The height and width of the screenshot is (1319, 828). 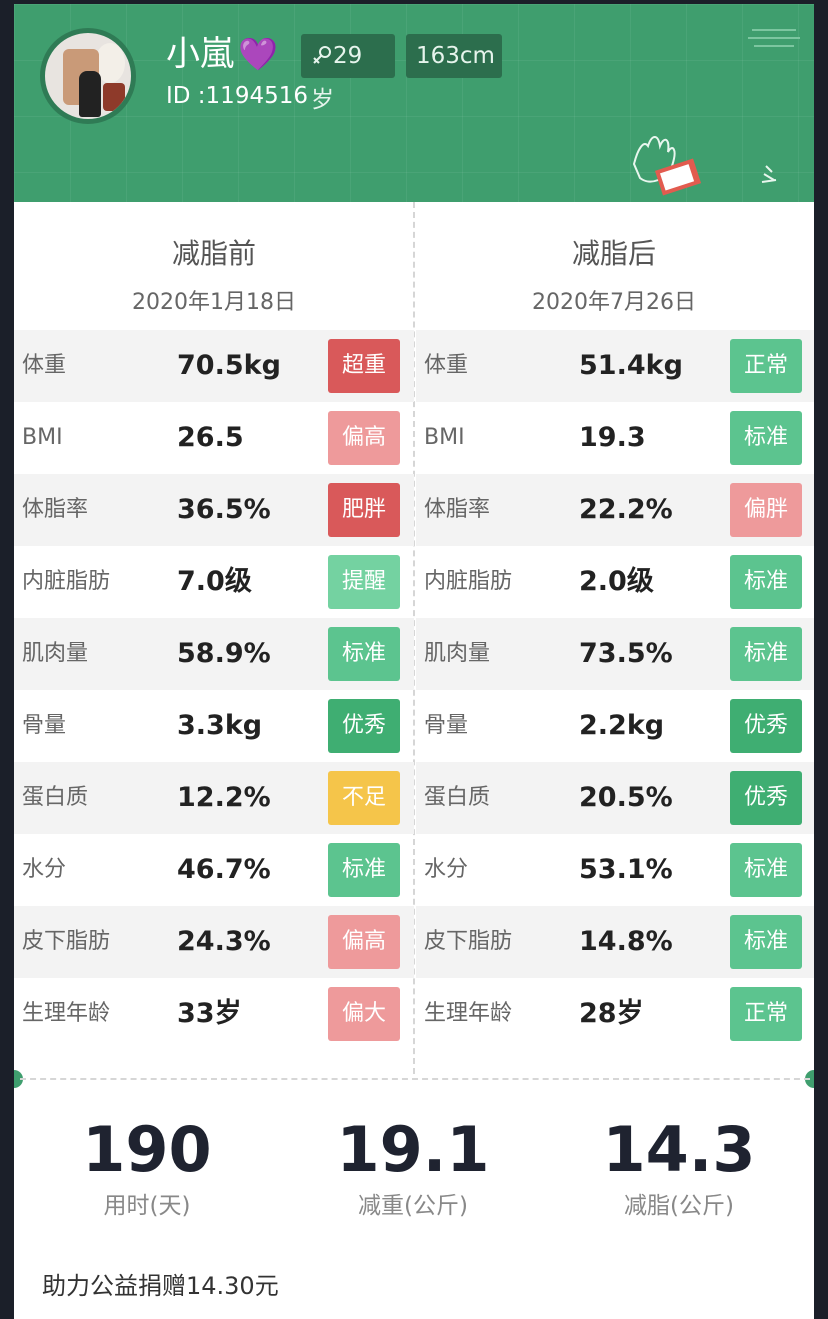 What do you see at coordinates (18, 1079) in the screenshot?
I see `left-notch` at bounding box center [18, 1079].